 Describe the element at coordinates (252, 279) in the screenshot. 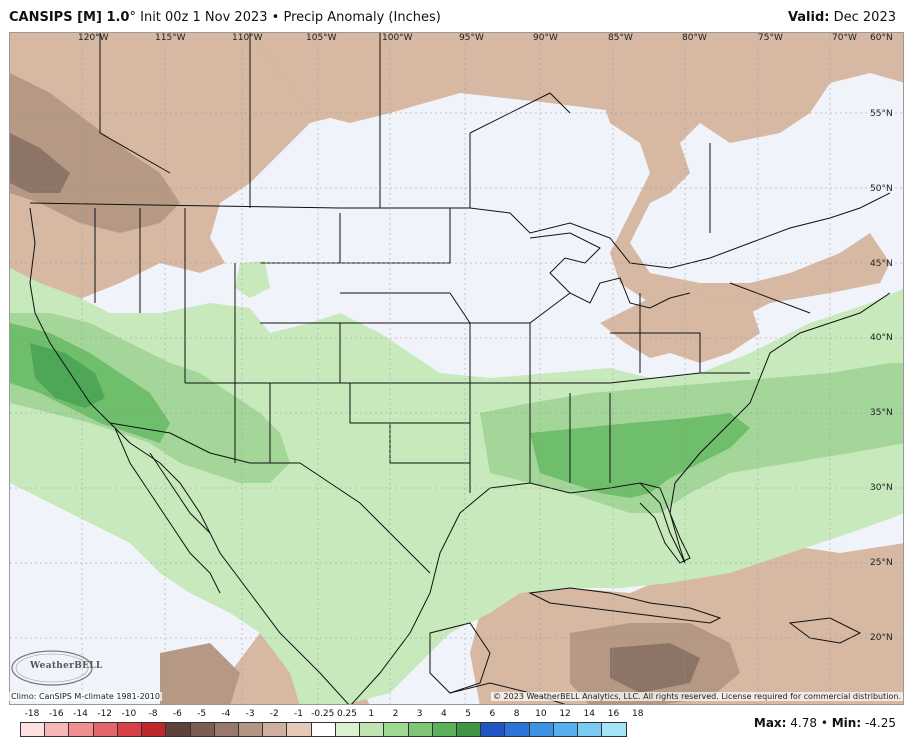

I see `wet-great-plains` at that location.